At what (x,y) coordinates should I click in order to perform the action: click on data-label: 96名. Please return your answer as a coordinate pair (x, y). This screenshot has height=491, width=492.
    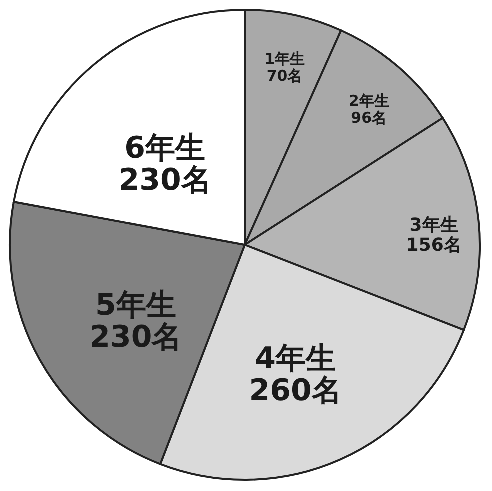
    Looking at the image, I should click on (369, 118).